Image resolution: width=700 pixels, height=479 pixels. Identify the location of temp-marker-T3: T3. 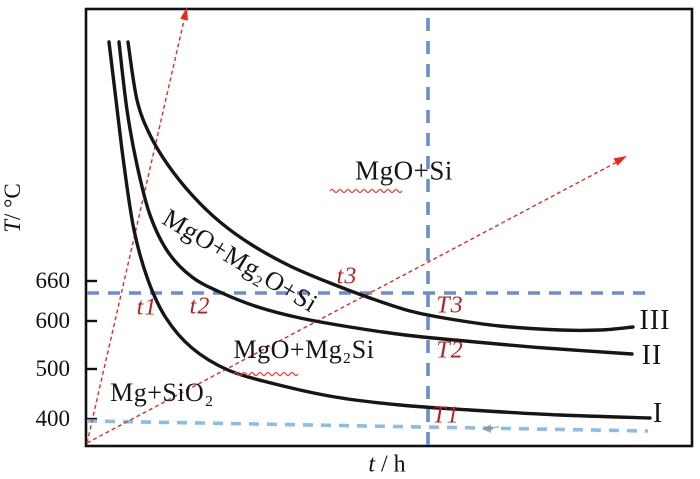
(450, 305).